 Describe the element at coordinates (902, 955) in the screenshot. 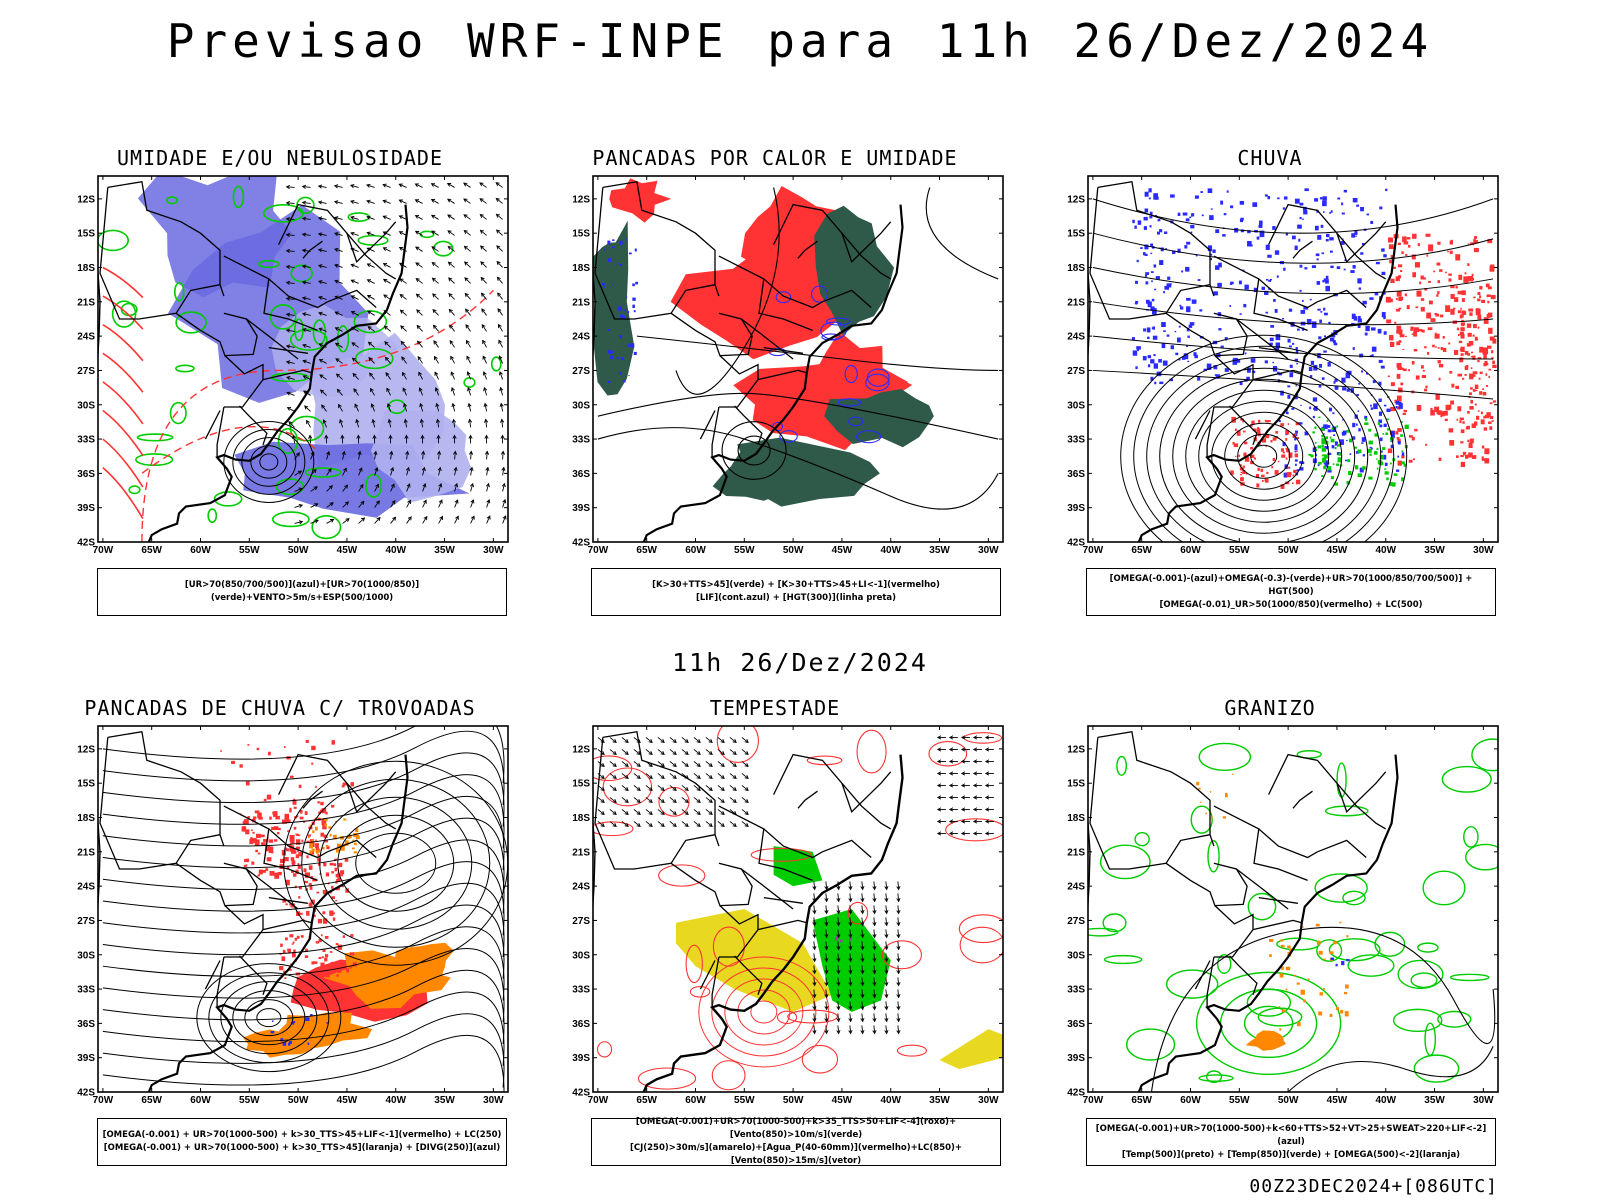

I see `precip-water-contour` at that location.